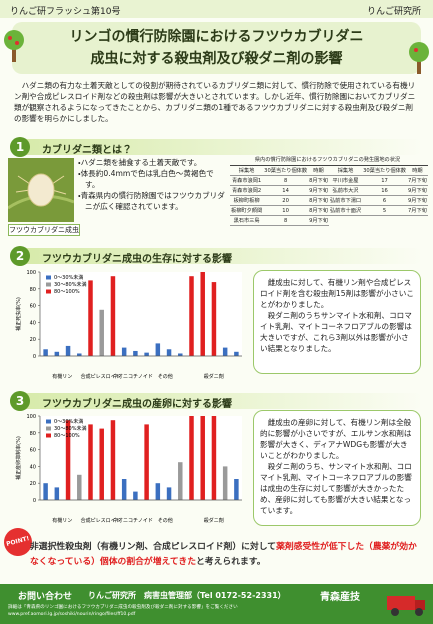 The height and width of the screenshot is (624, 433). What do you see at coordinates (137, 404) in the screenshot?
I see `section-title: フツウカブリダニ成虫の産卵に対する影響` at bounding box center [137, 404].